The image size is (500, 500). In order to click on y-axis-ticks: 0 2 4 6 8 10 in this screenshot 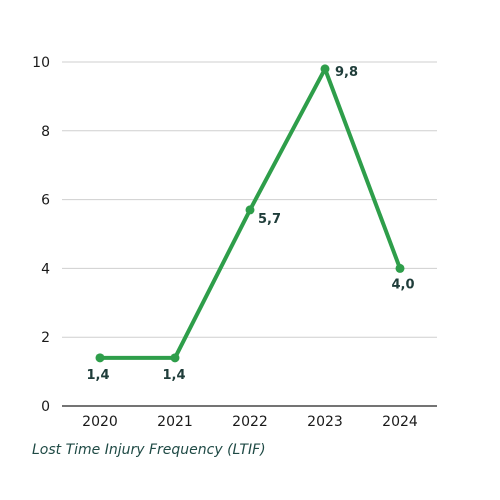, I will do `click(41, 235)`.